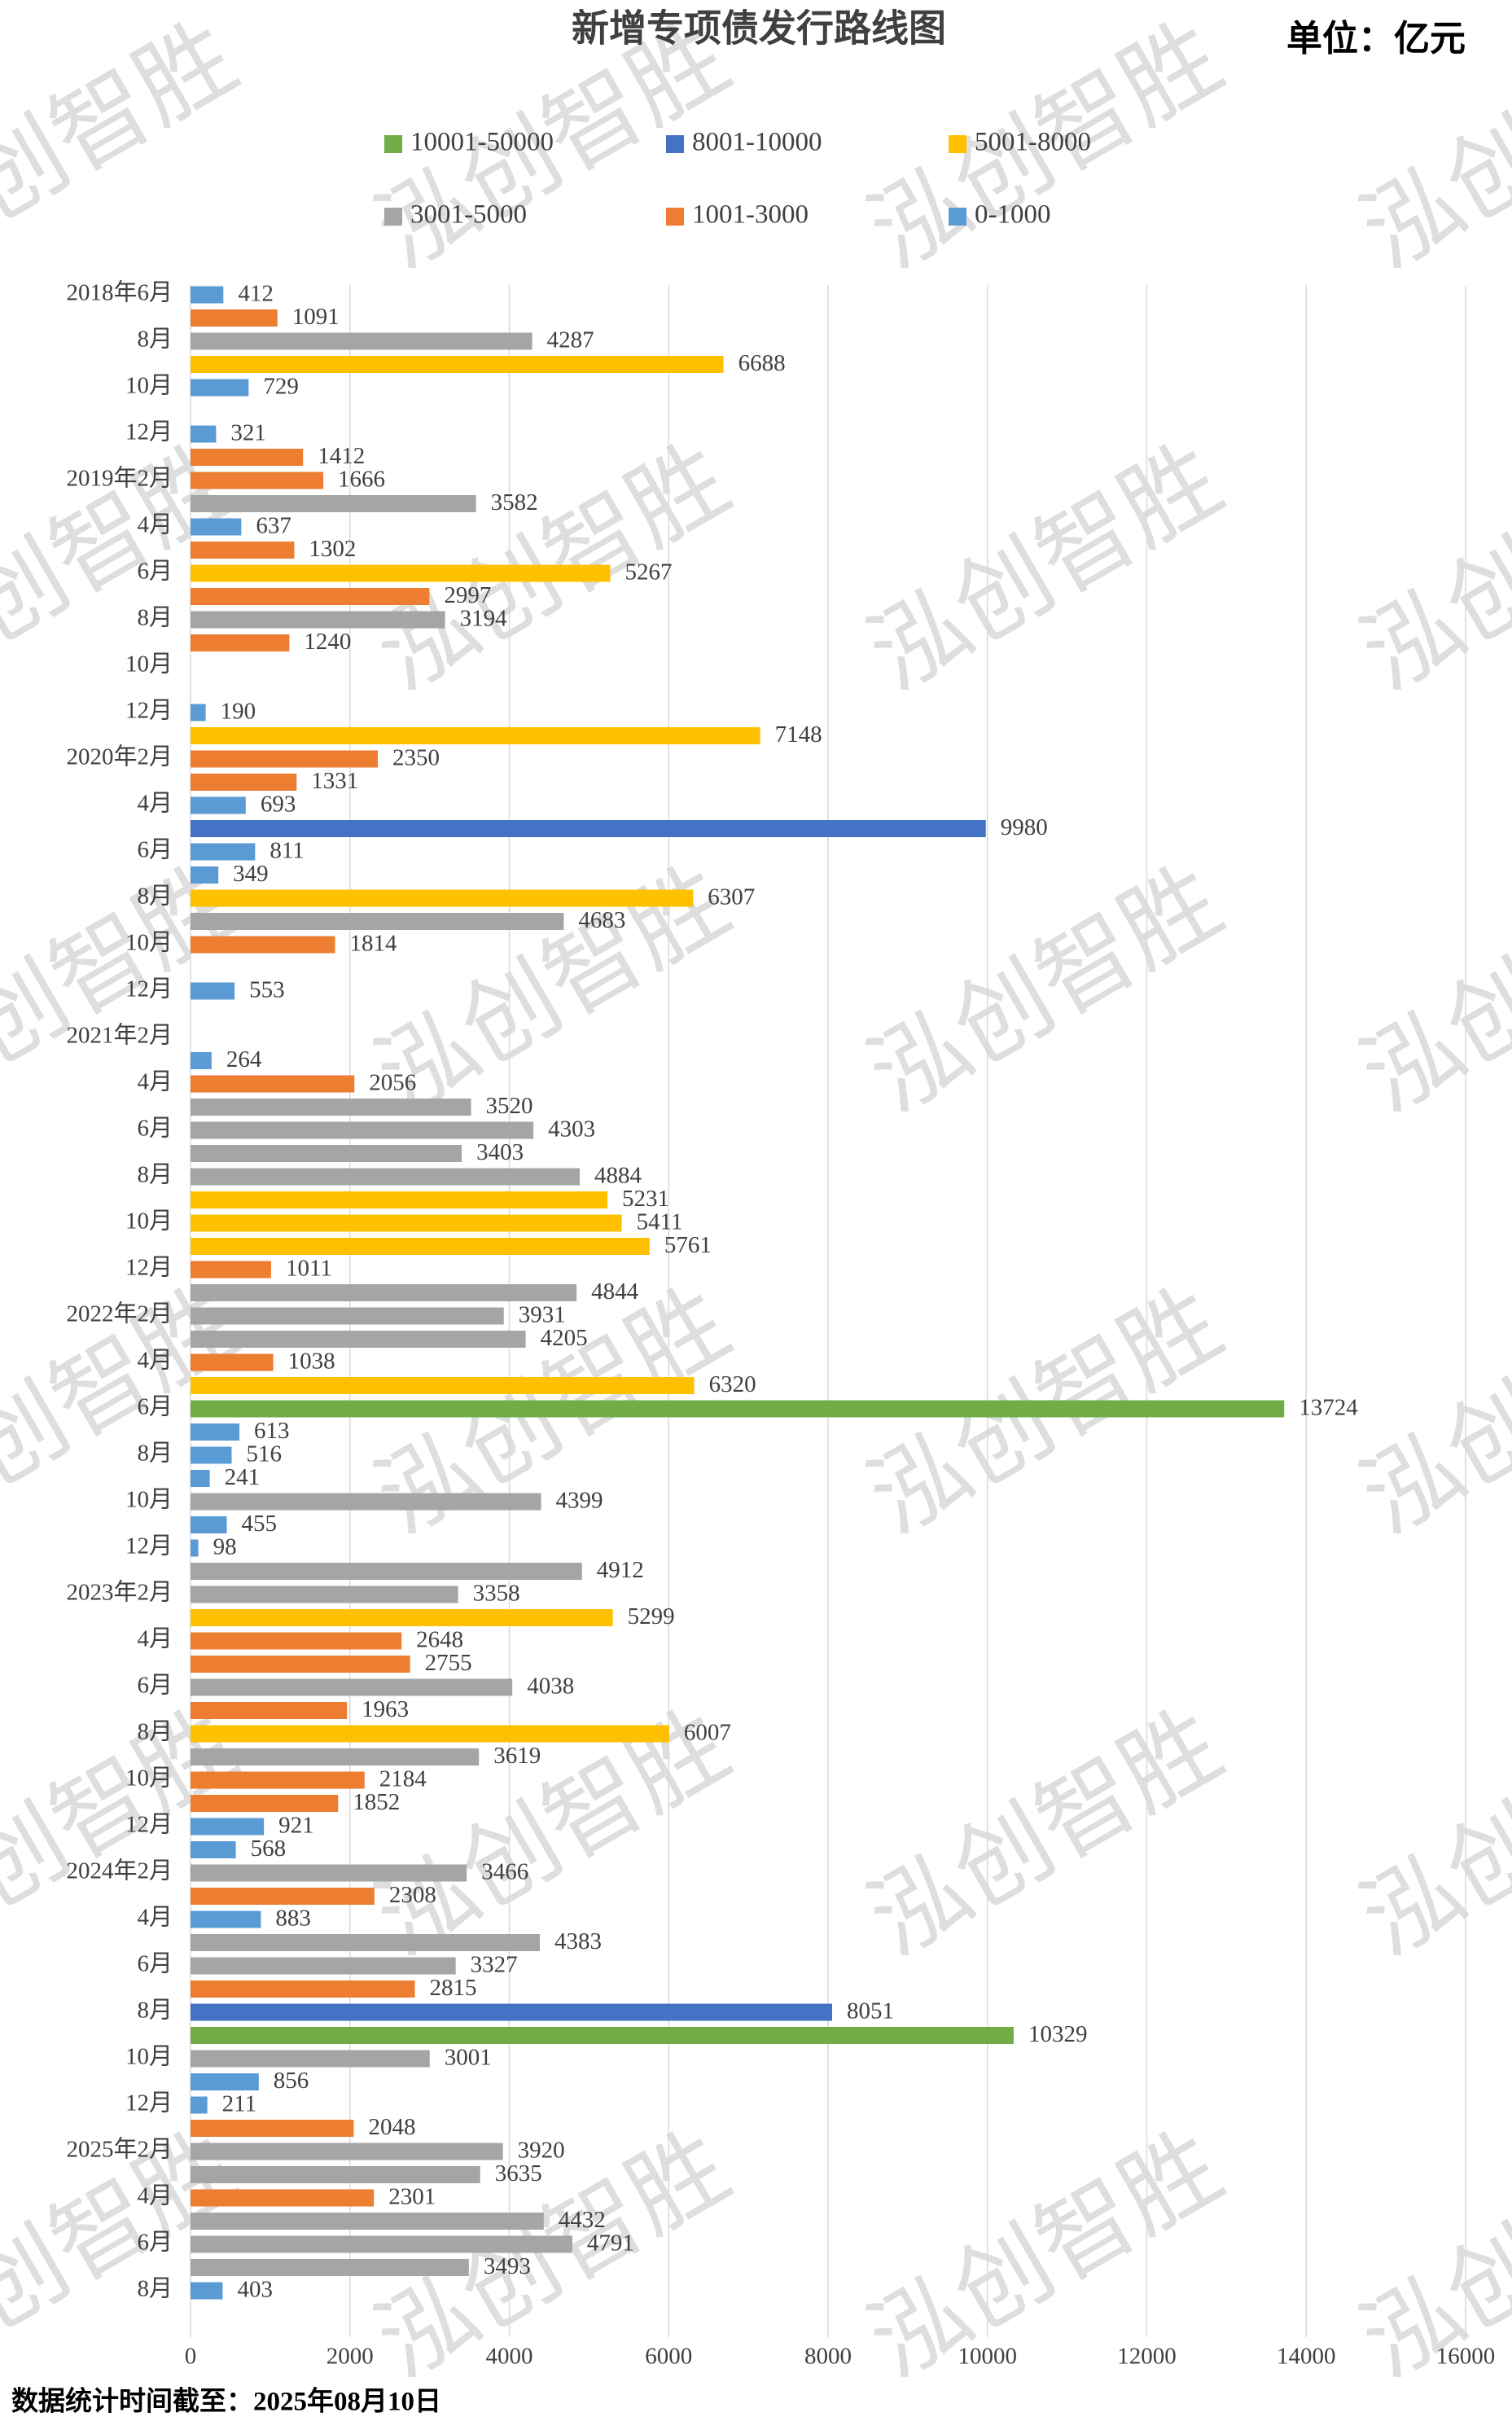 Image resolution: width=1512 pixels, height=2430 pixels. What do you see at coordinates (412, 2197) in the screenshot?
I see `data-label: 2301` at bounding box center [412, 2197].